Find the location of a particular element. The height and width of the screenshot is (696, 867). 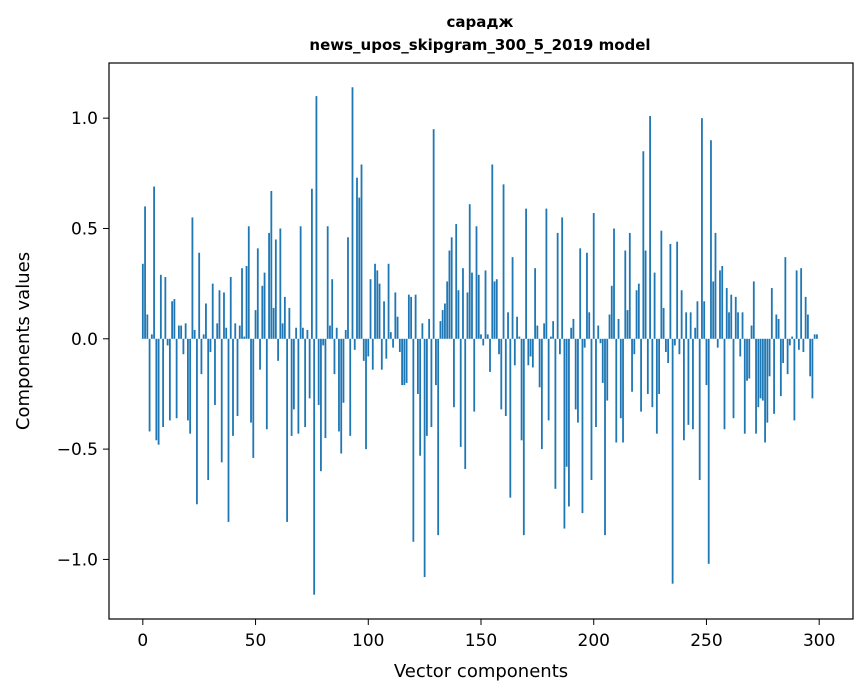

y-tick-label-1: −0.5 is located at coordinates (77, 450).